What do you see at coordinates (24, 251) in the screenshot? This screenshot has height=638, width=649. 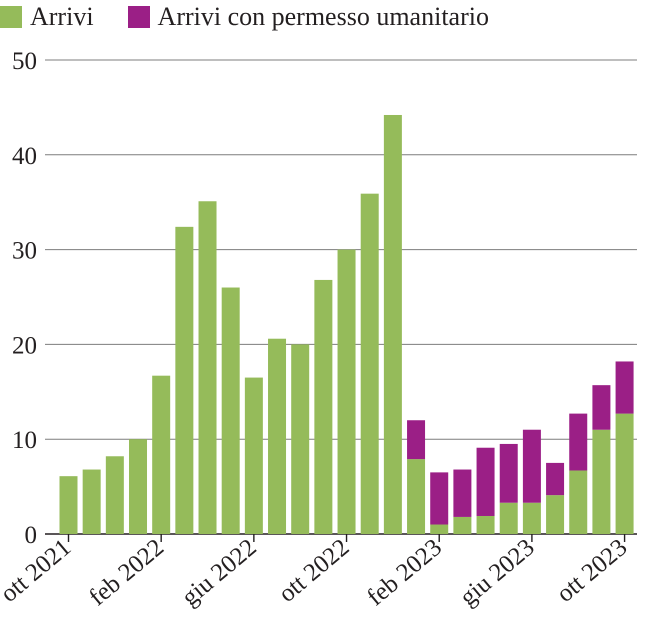 I see `y-tick-label-30: 30` at bounding box center [24, 251].